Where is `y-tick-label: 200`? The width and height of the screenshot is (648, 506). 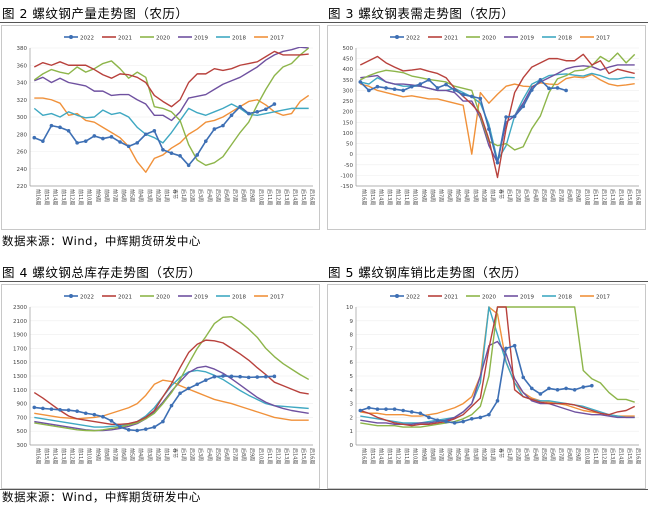 y-tick-label: 200 is located at coordinates (348, 113).